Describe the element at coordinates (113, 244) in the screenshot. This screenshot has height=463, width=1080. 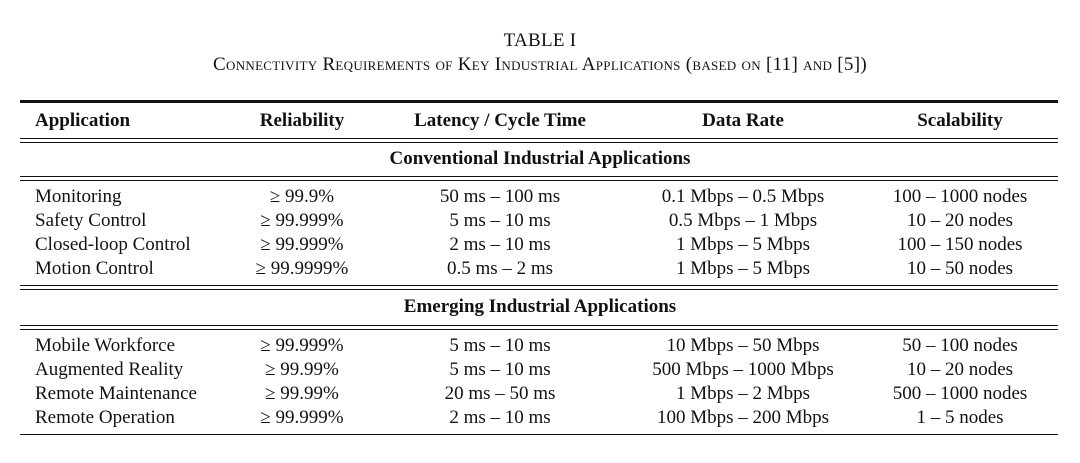
I see `row-application: Closed-loop Control` at that location.